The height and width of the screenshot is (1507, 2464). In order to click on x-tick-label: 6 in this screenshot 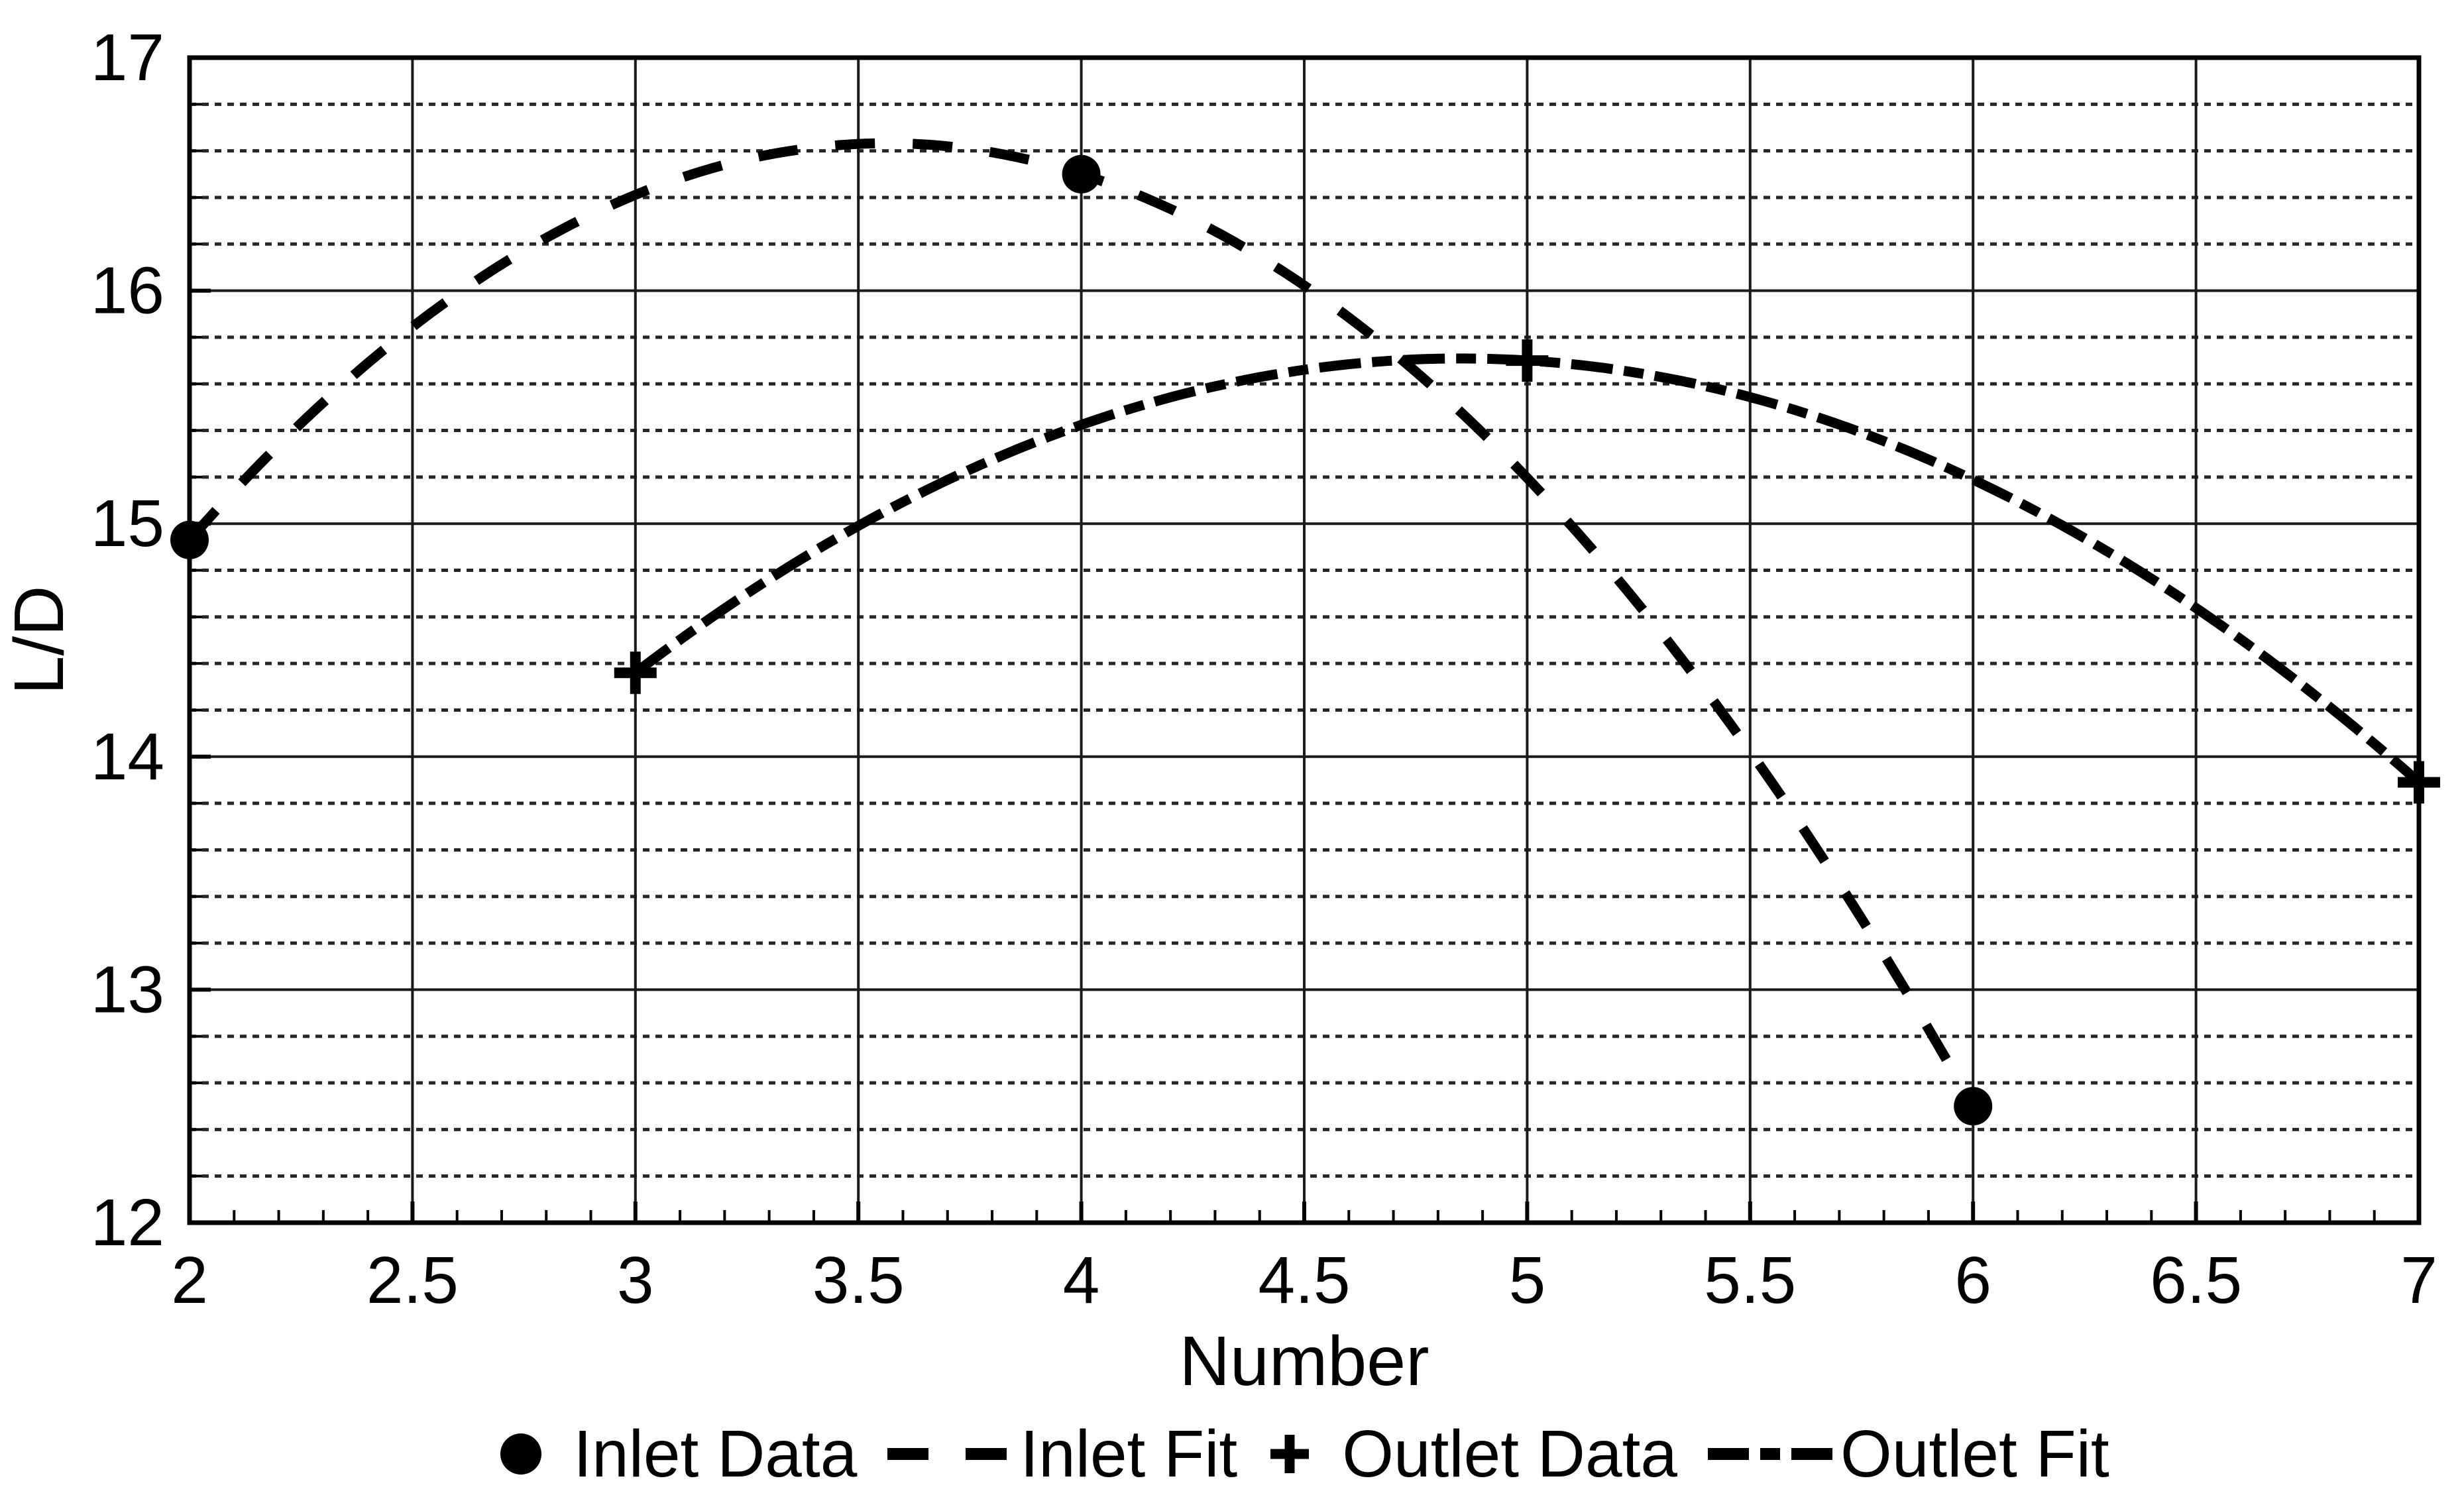, I will do `click(1972, 1280)`.